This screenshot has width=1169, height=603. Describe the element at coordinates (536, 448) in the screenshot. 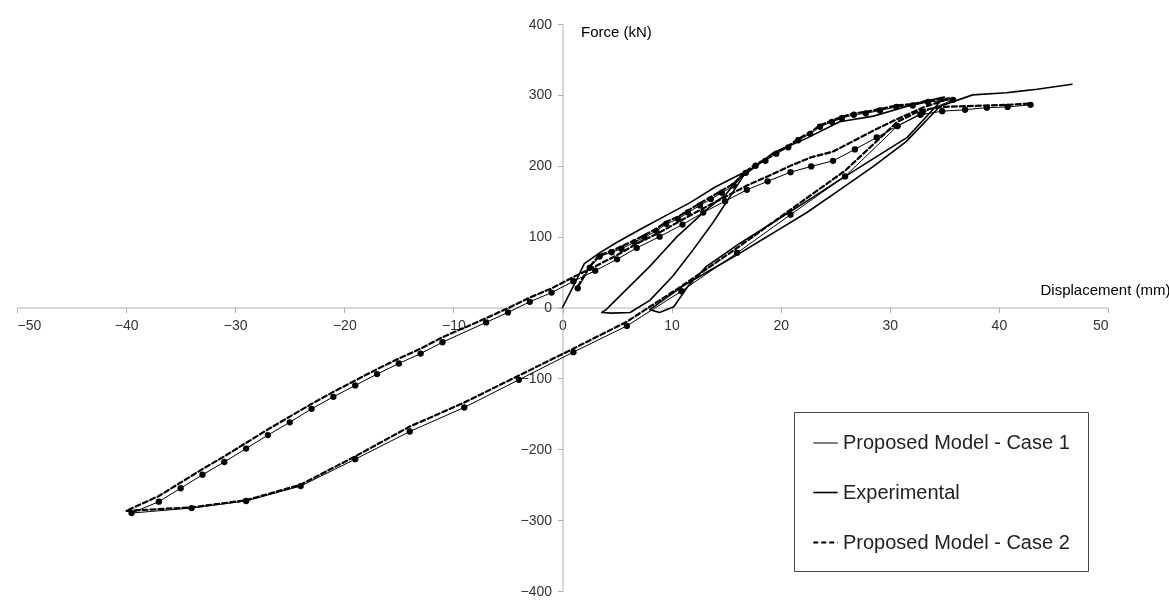

I see `y-tick-label: −200` at that location.